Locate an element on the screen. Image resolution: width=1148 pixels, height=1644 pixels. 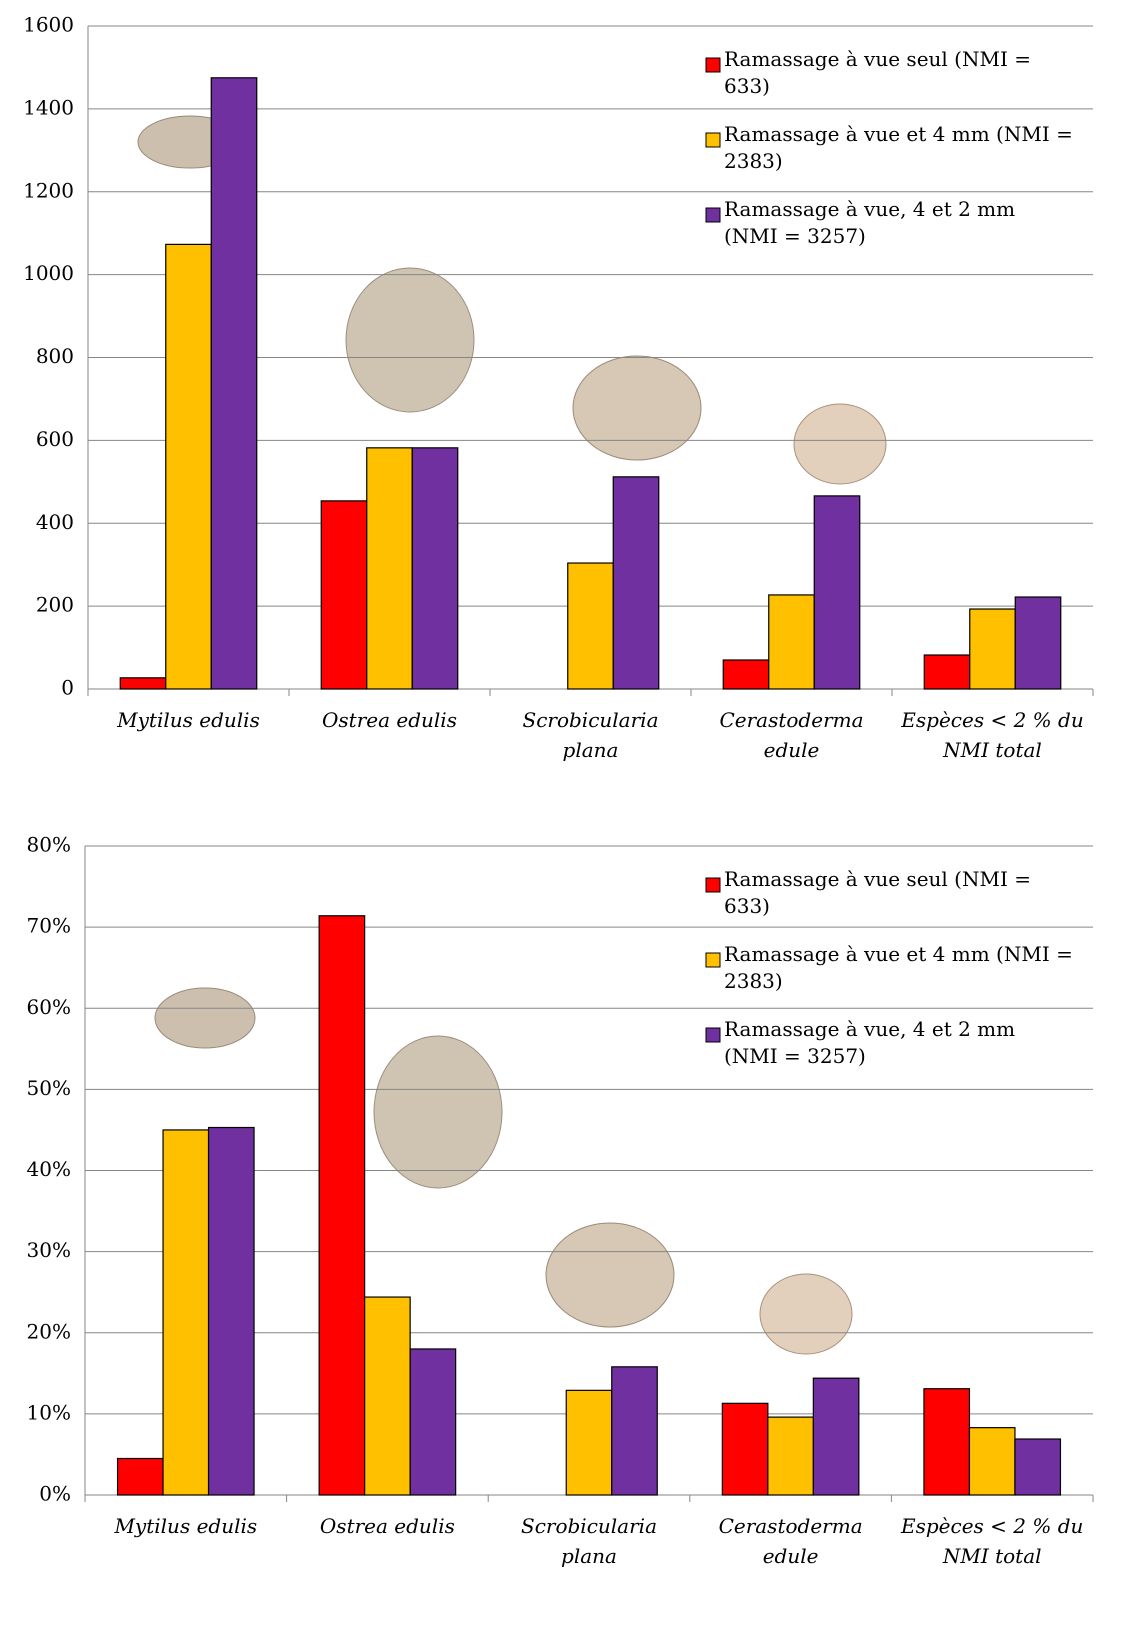
y-tick-label: 1000 is located at coordinates (48, 273).